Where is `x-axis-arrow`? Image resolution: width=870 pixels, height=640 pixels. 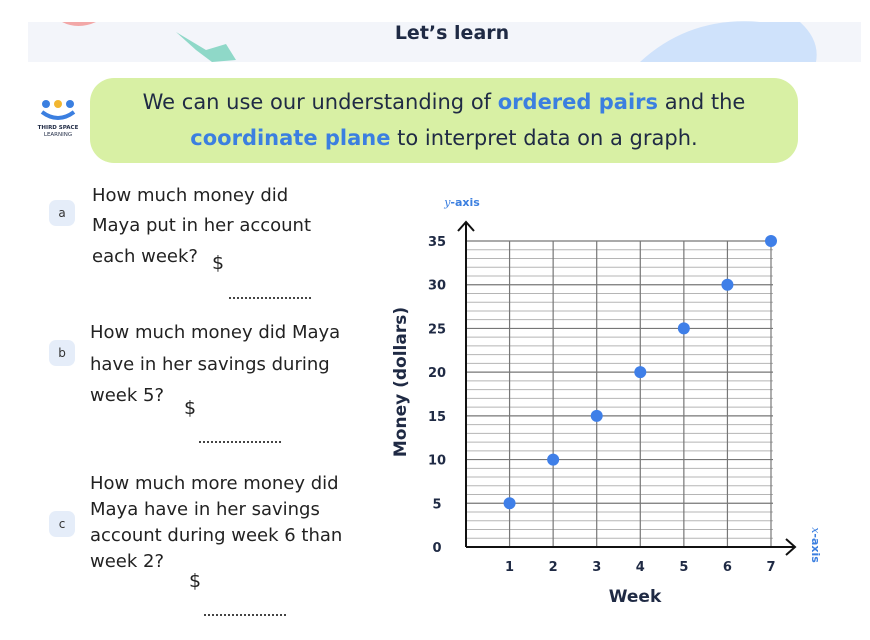 x-axis-arrow is located at coordinates (791, 547).